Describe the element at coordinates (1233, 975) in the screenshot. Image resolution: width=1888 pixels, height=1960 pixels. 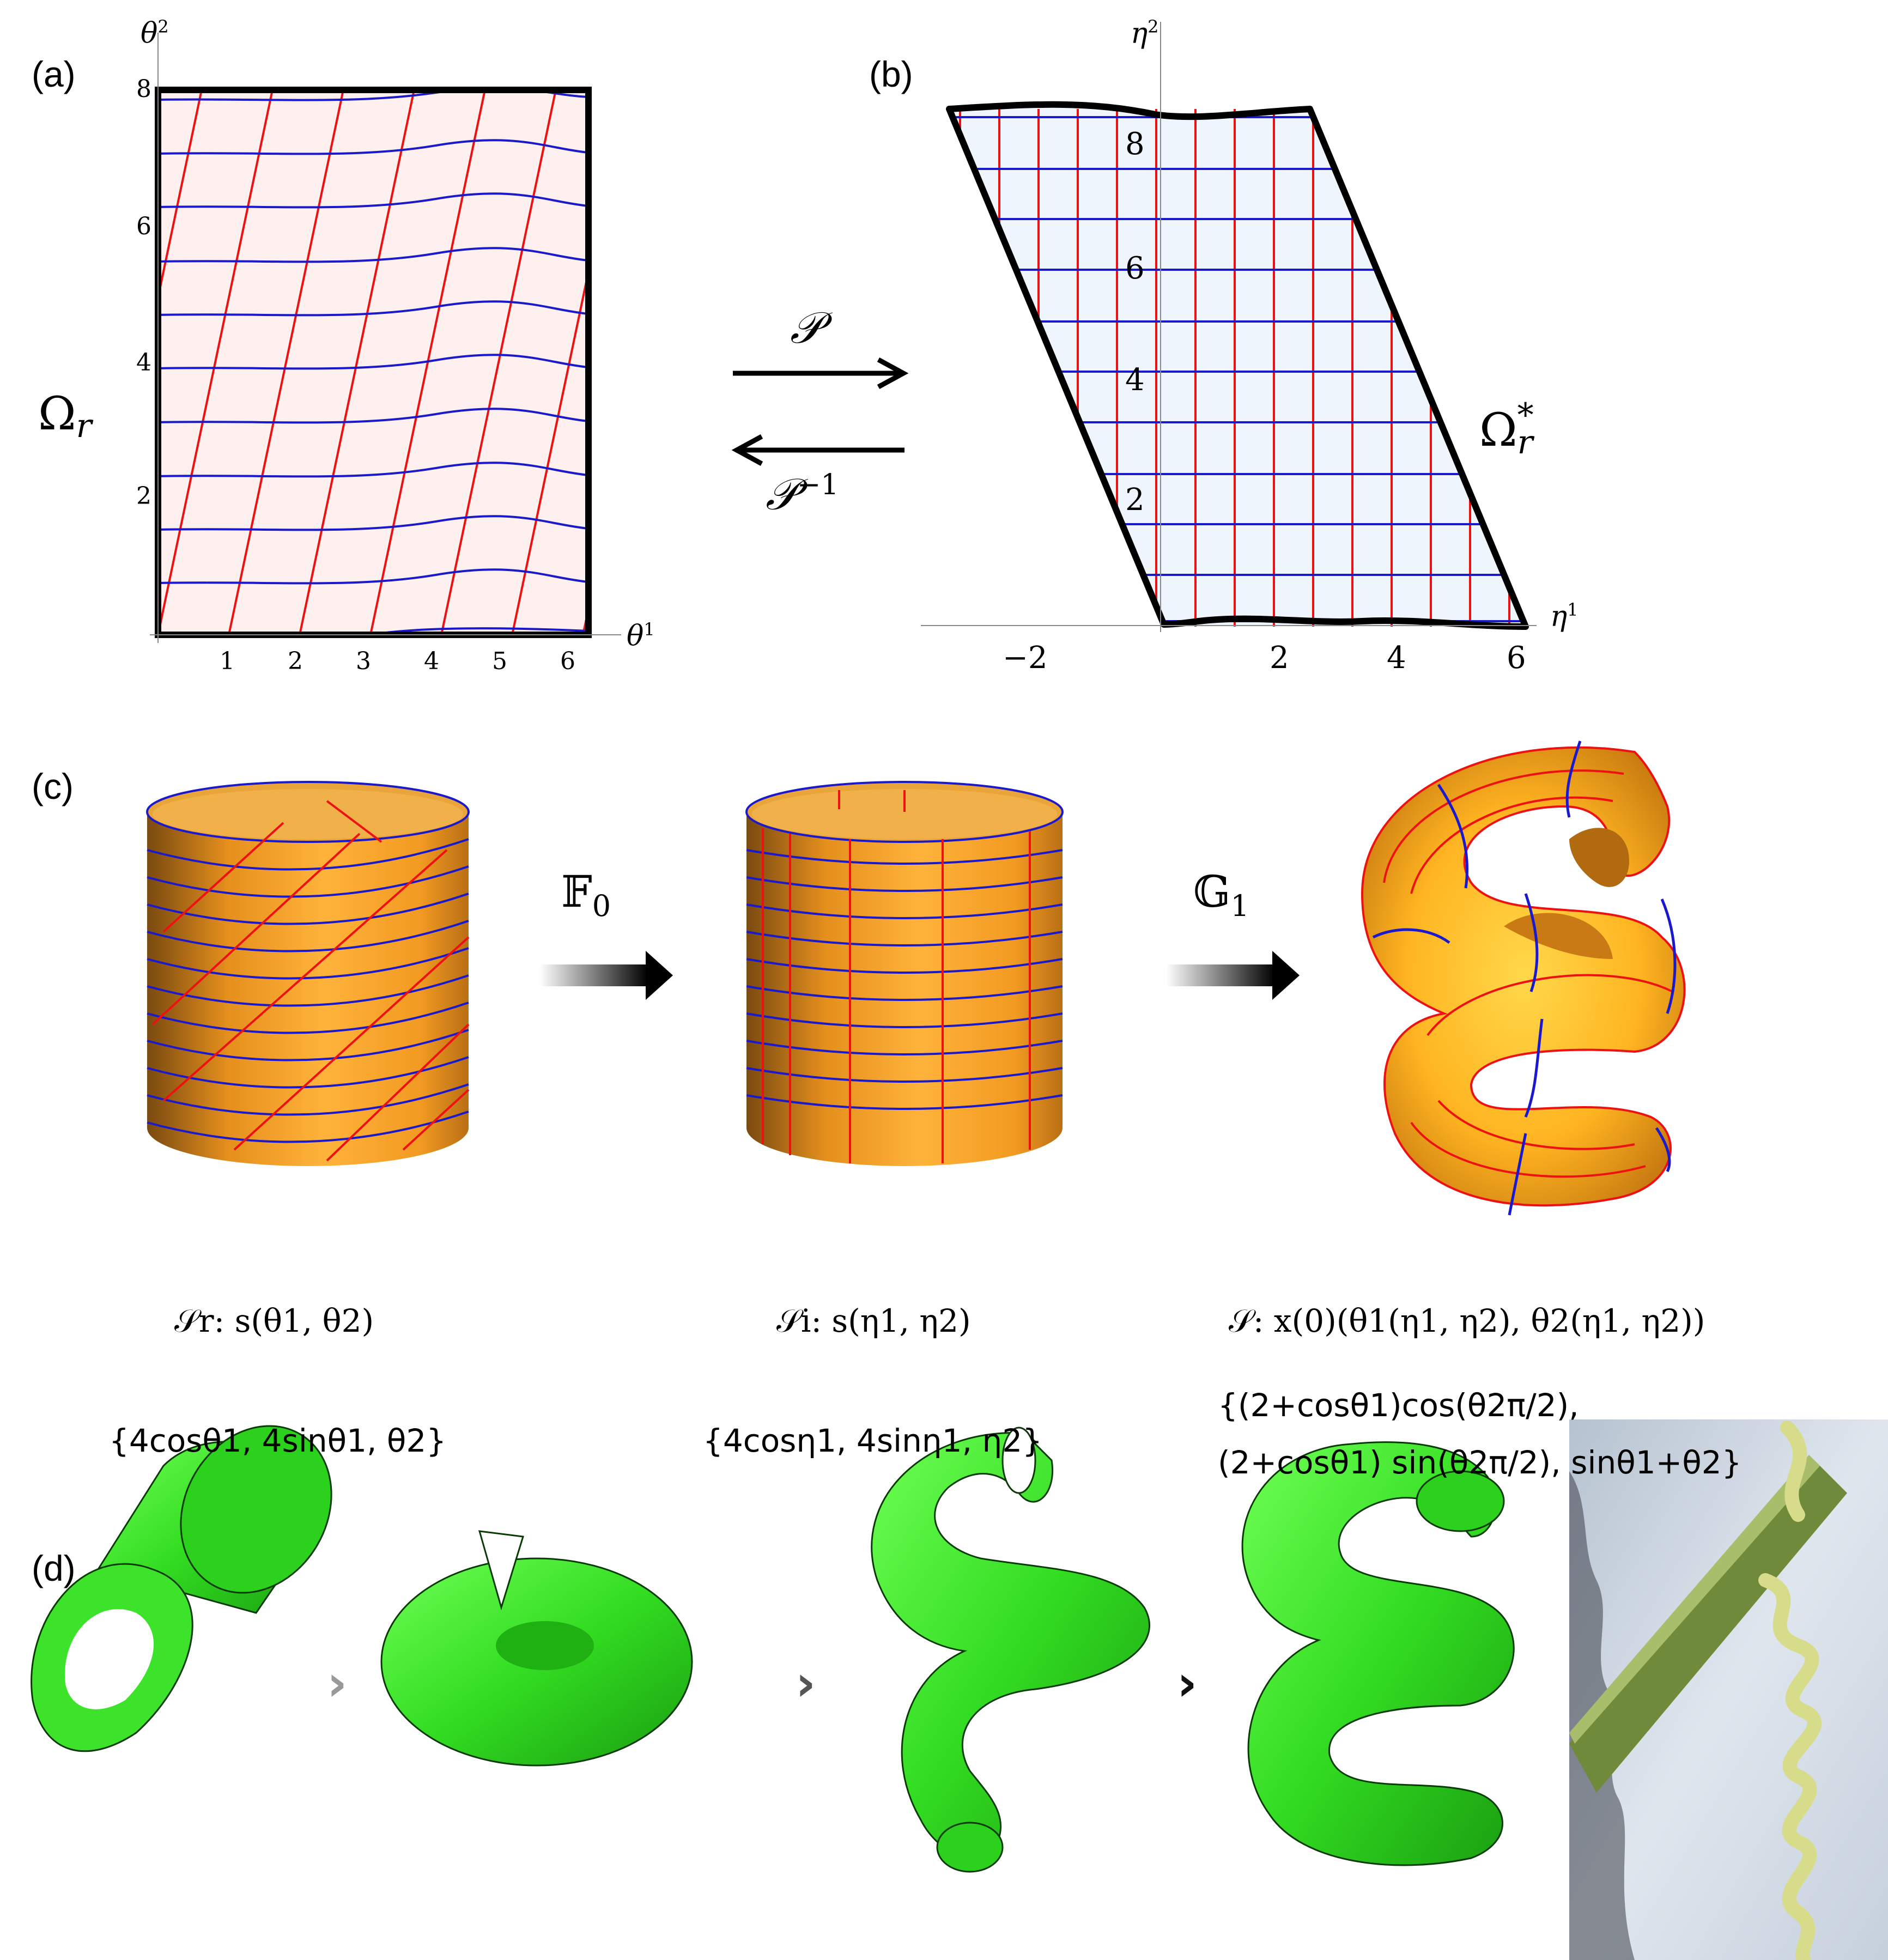
I see `map-arrow-g1` at that location.